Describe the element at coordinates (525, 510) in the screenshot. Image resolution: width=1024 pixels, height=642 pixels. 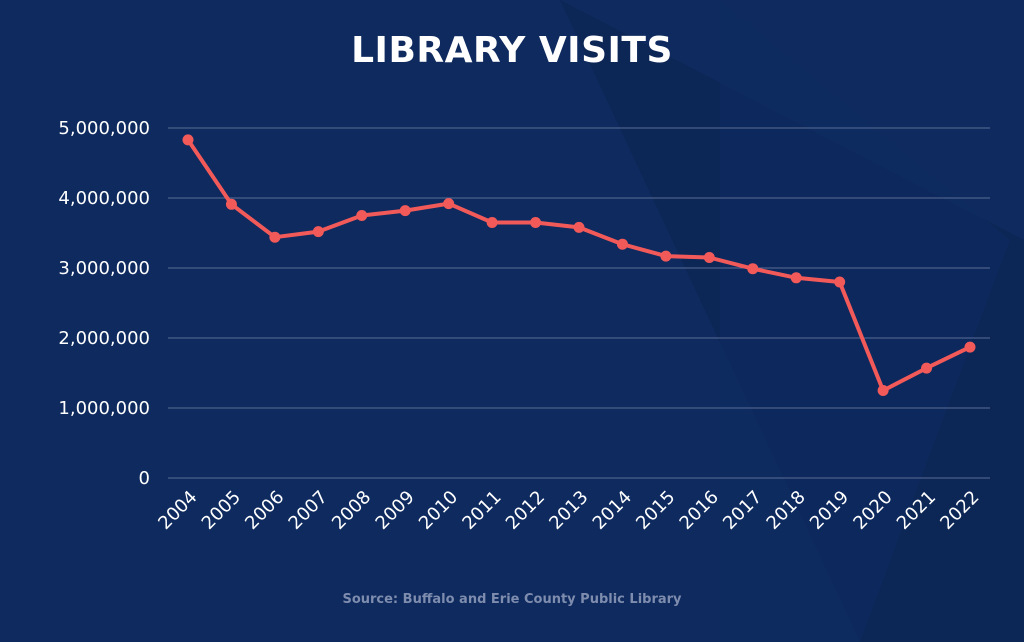
I see `x-tick-label: 2012` at that location.